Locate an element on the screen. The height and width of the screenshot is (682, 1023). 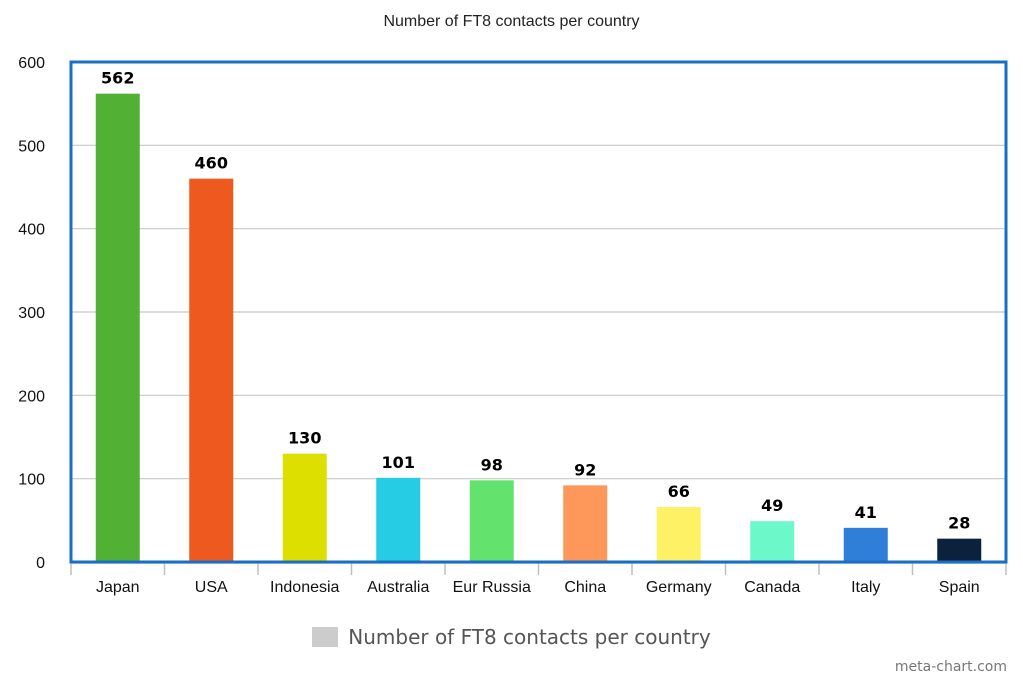
x-tick-label: Japan is located at coordinates (118, 587).